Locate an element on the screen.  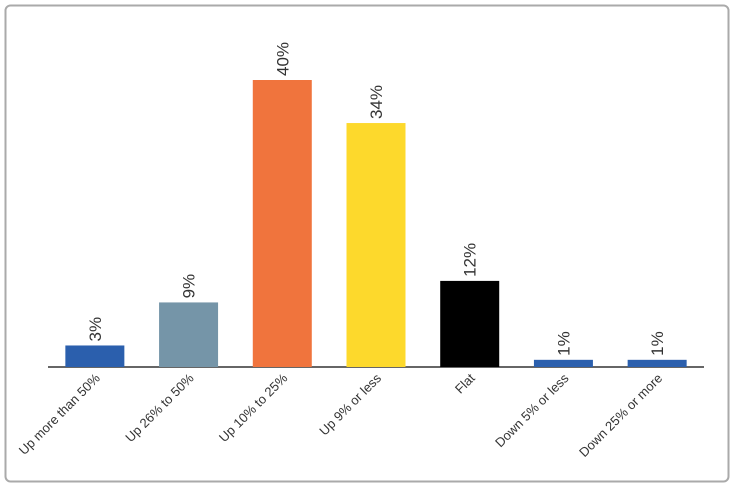
value-label: 34% is located at coordinates (376, 102).